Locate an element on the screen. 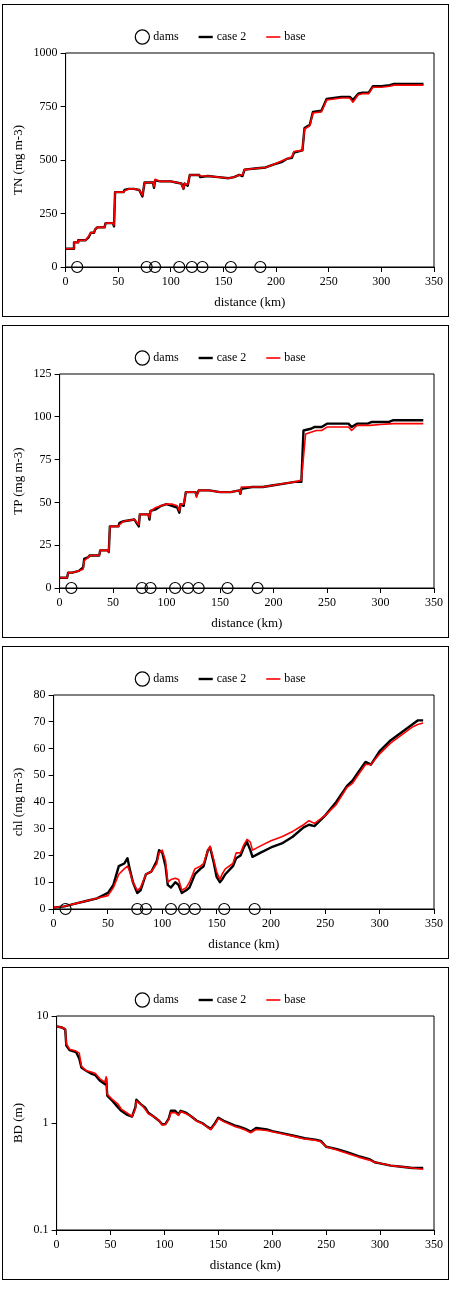  y-tick-label: 30 is located at coordinates (39, 827).